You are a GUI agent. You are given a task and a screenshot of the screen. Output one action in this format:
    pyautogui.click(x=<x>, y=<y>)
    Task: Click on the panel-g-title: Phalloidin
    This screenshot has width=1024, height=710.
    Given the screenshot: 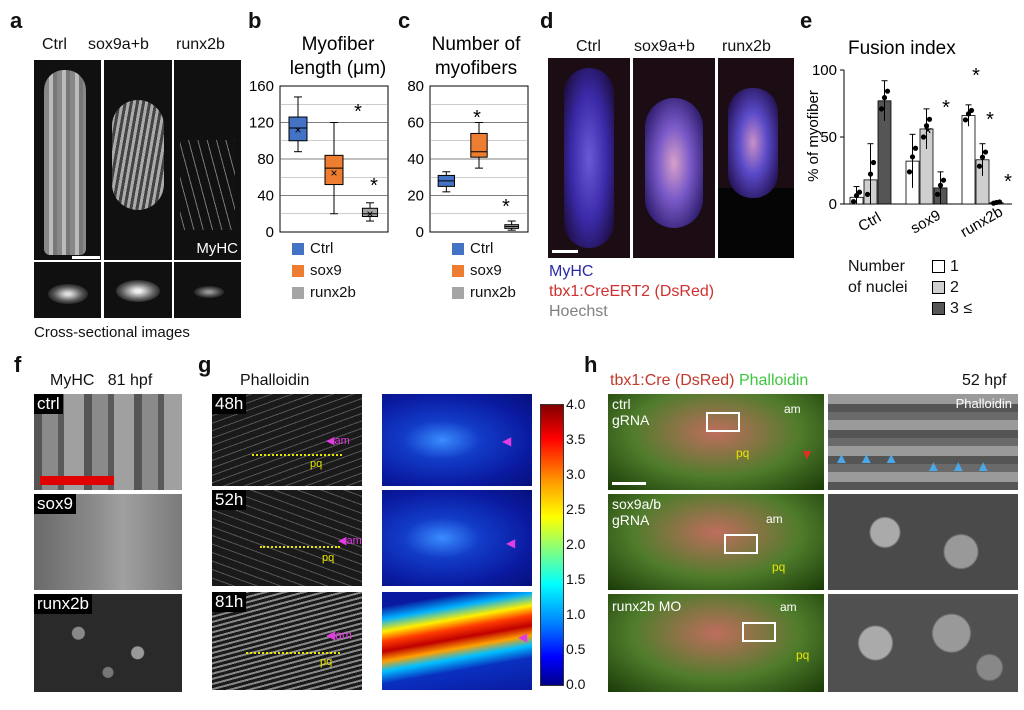 What is the action you would take?
    pyautogui.click(x=275, y=380)
    